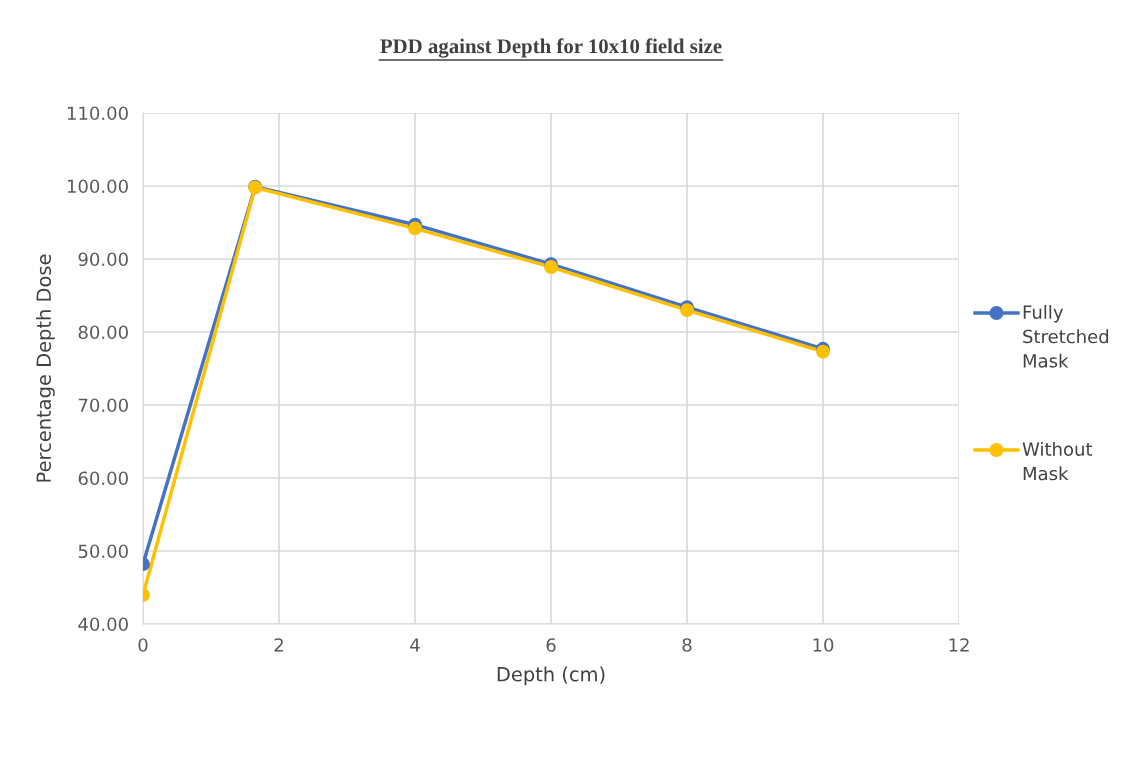 The height and width of the screenshot is (761, 1139). I want to click on y-tick-label: 100.00, so click(97, 186).